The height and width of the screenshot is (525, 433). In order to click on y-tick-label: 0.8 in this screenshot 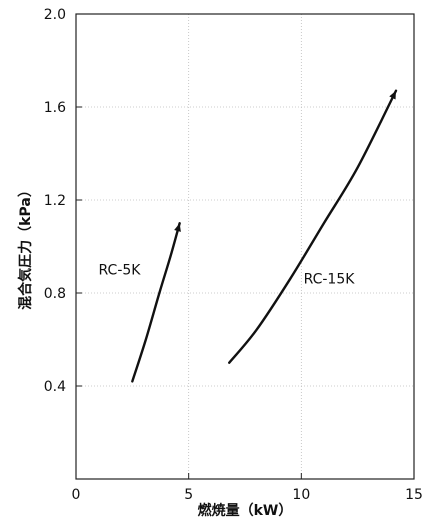, I will do `click(55, 294)`.